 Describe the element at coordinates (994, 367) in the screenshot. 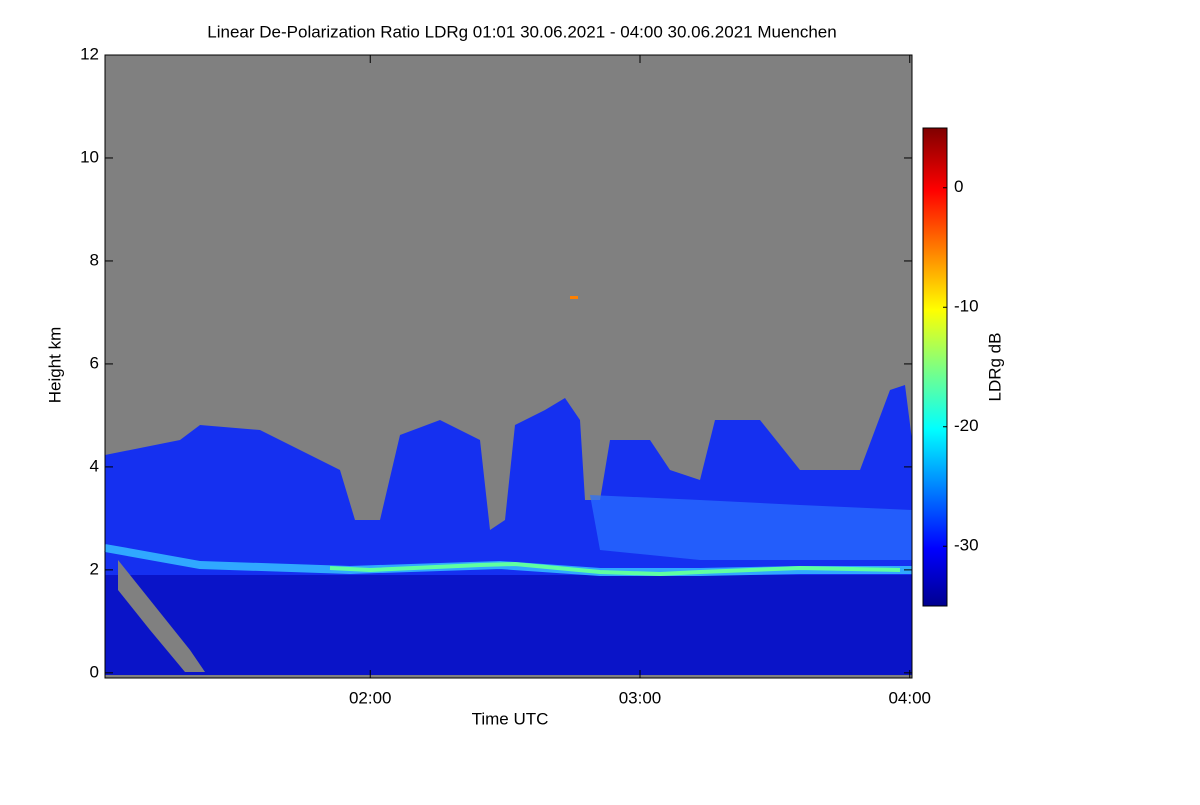

I see `colorbar-label: LDRg dB` at that location.